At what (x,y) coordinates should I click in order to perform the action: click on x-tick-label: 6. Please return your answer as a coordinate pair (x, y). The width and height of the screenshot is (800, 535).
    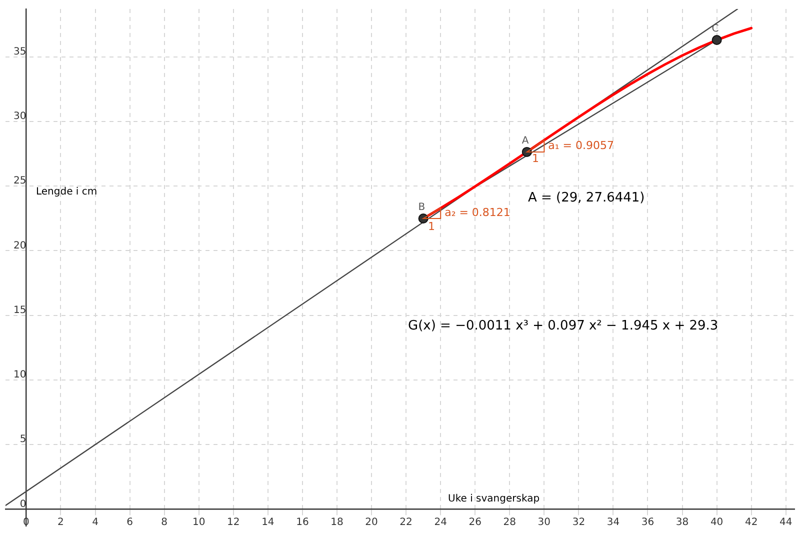
    Looking at the image, I should click on (129, 522).